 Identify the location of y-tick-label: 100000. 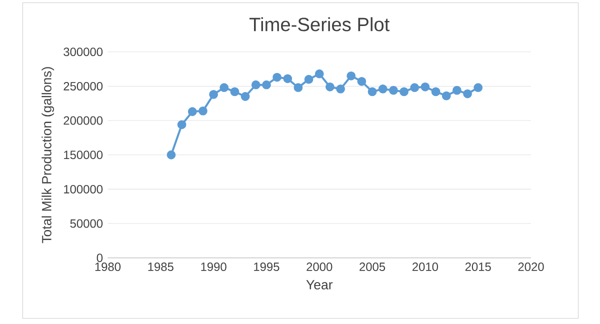
(83, 189).